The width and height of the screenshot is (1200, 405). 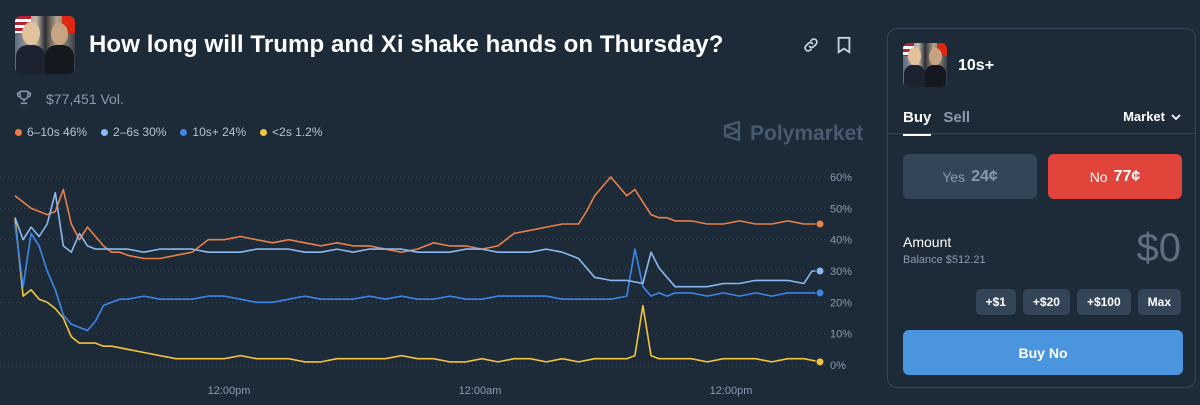 I want to click on y-tick-label: 50%, so click(x=841, y=209).